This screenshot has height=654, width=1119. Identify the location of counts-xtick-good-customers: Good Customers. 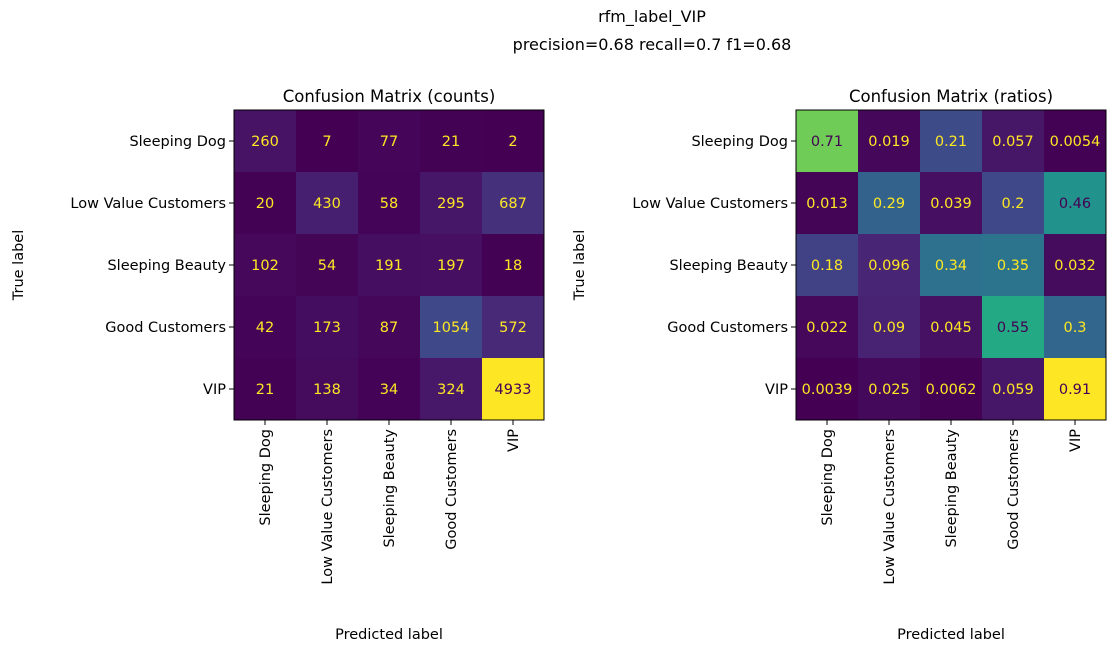
(452, 489).